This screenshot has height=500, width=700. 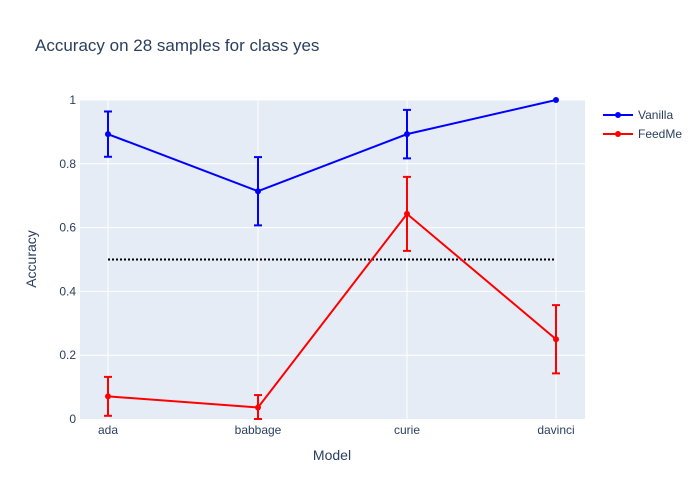 I want to click on y-tick-label: 0.8, so click(x=67, y=164).